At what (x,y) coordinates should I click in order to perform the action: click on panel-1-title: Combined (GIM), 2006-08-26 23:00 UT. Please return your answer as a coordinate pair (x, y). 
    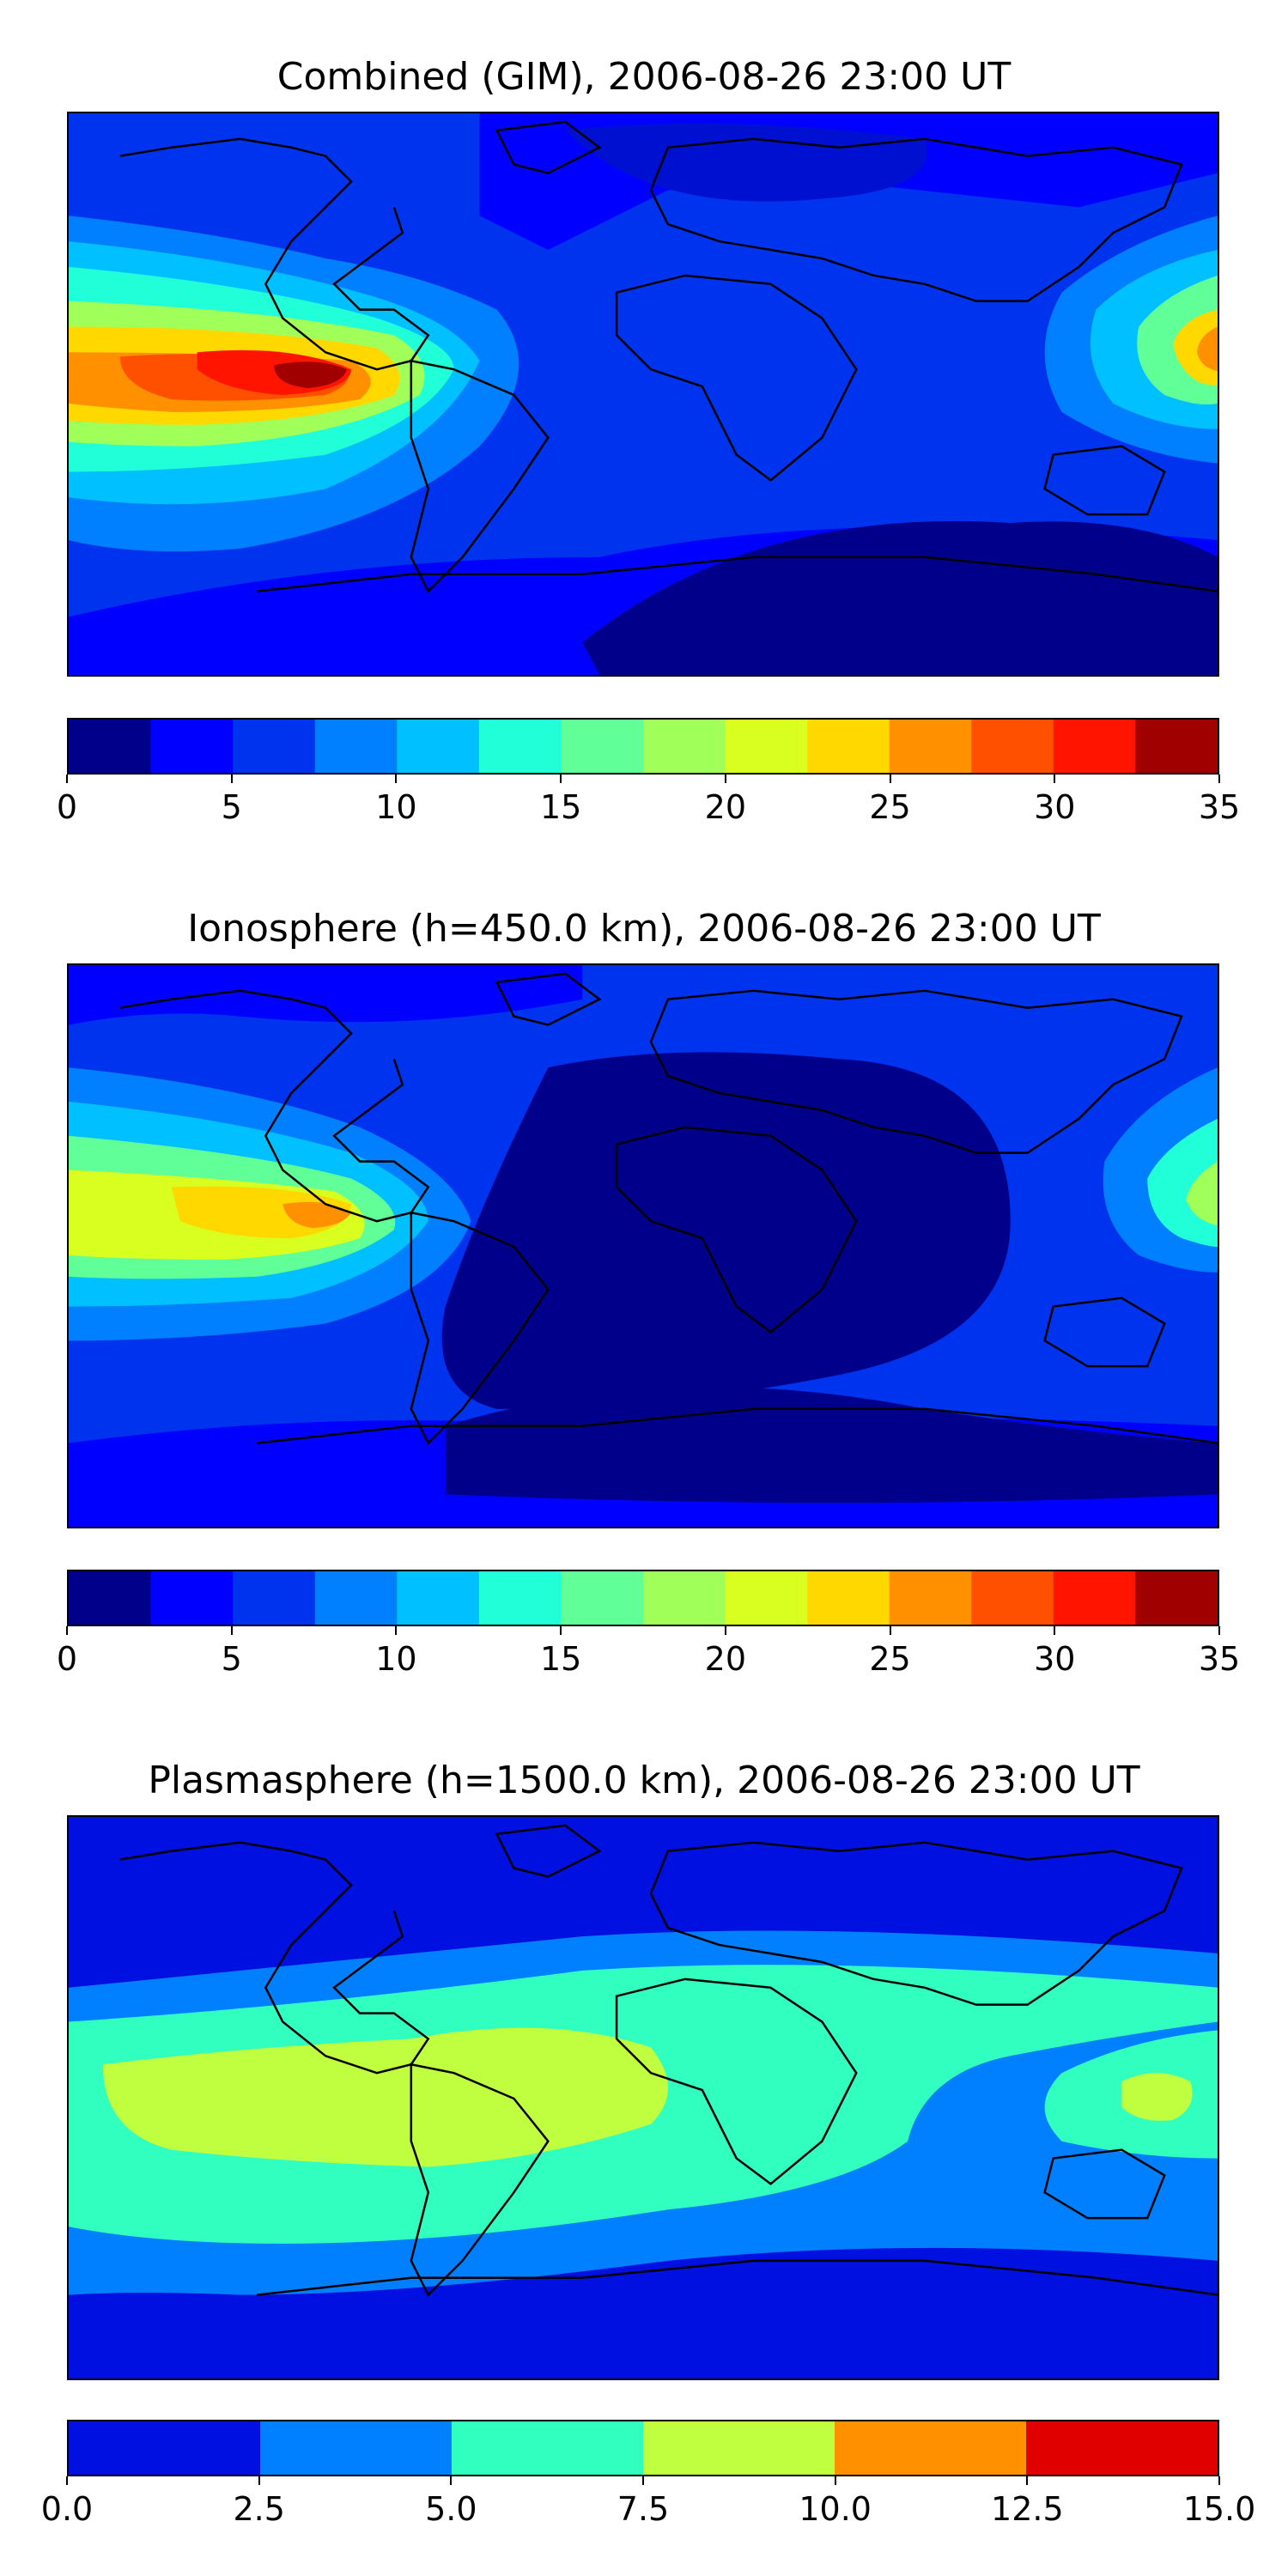
    Looking at the image, I should click on (644, 77).